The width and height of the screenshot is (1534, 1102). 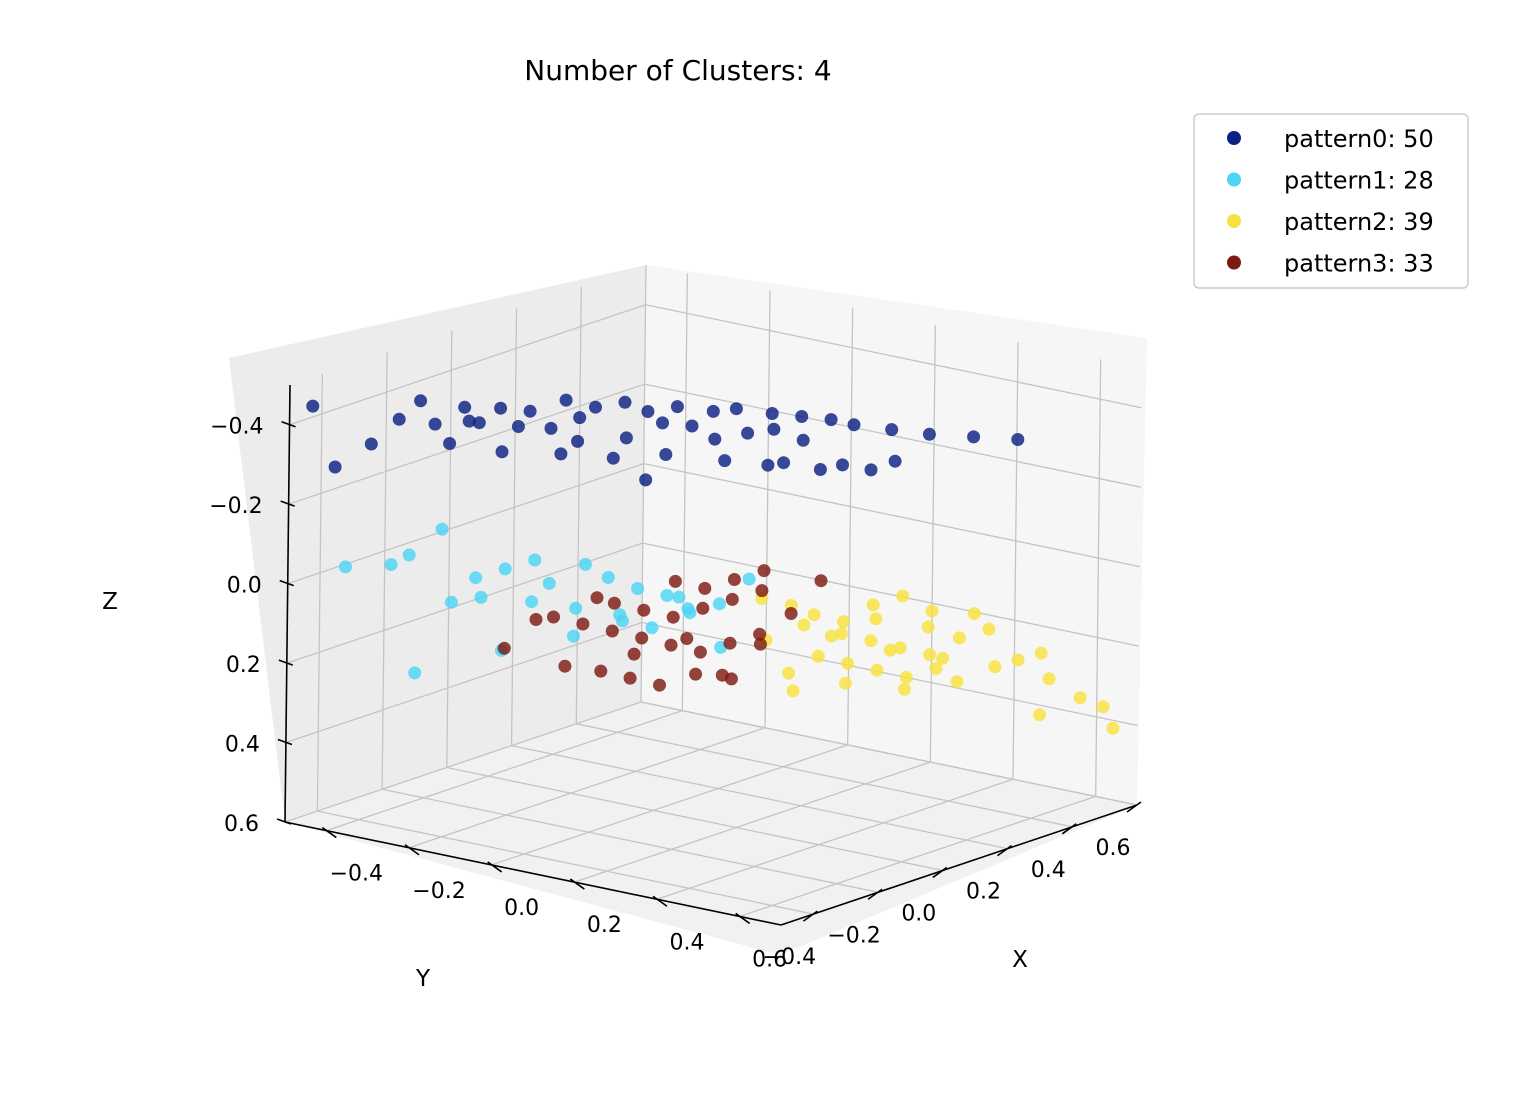 I want to click on legend-marker, so click(x=1234, y=179).